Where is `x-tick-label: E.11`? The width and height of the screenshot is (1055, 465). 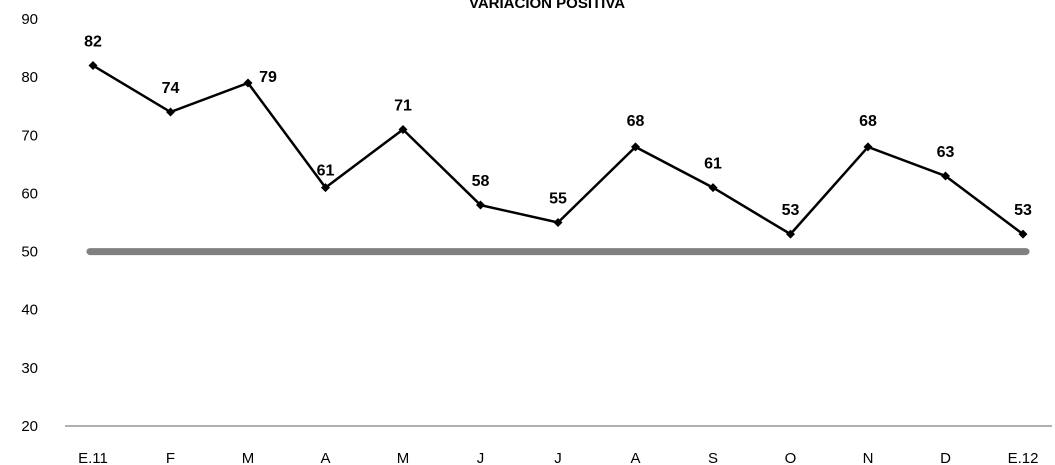 x-tick-label: E.11 is located at coordinates (93, 457).